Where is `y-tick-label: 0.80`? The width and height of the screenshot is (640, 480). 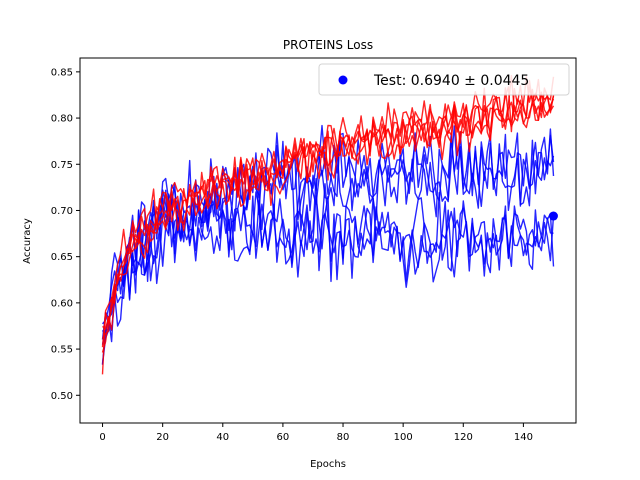
y-tick-label: 0.80 is located at coordinates (62, 119).